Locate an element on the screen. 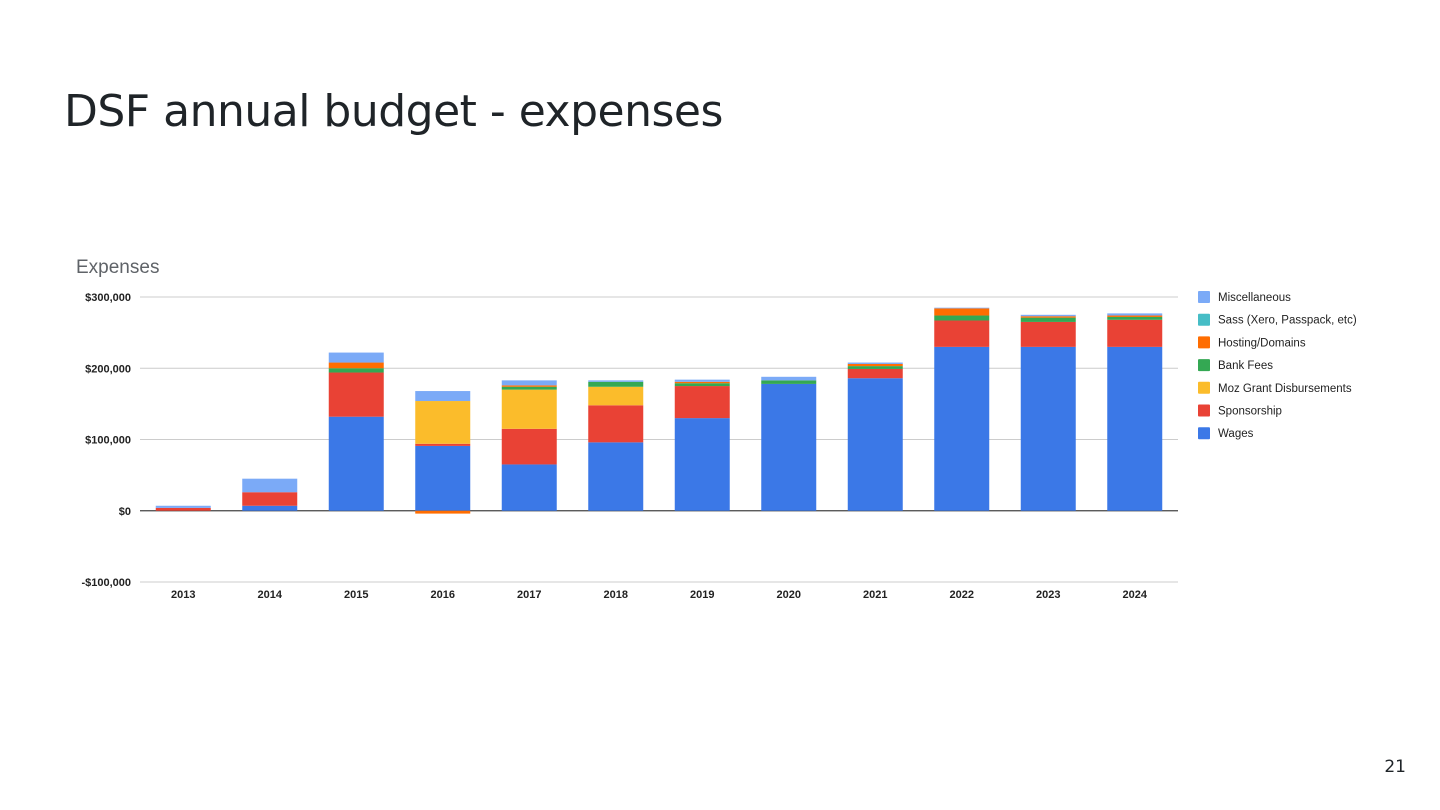 The height and width of the screenshot is (810, 1440). legend-label: Wages is located at coordinates (1236, 434).